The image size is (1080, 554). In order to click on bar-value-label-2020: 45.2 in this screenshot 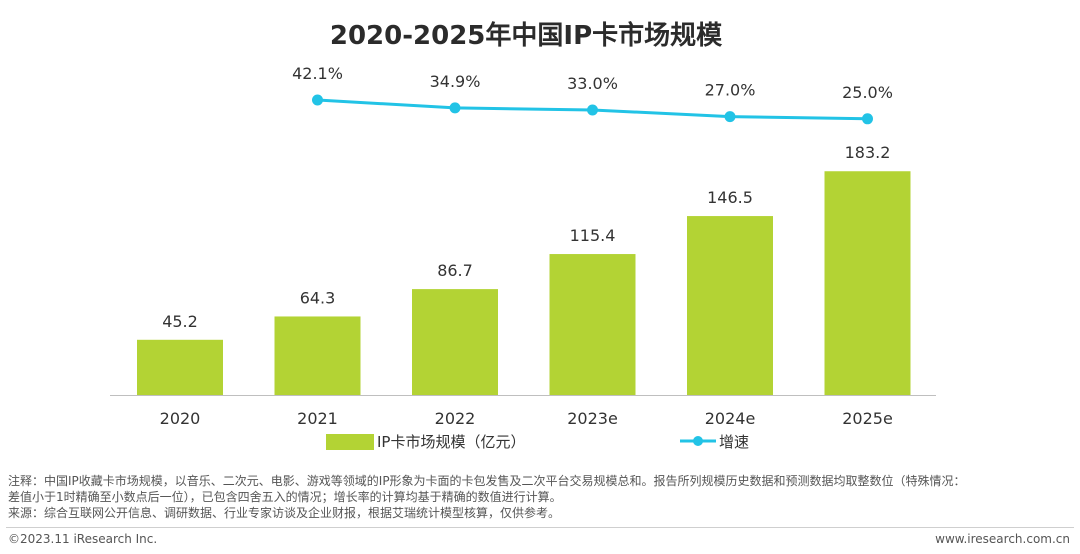, I will do `click(180, 321)`.